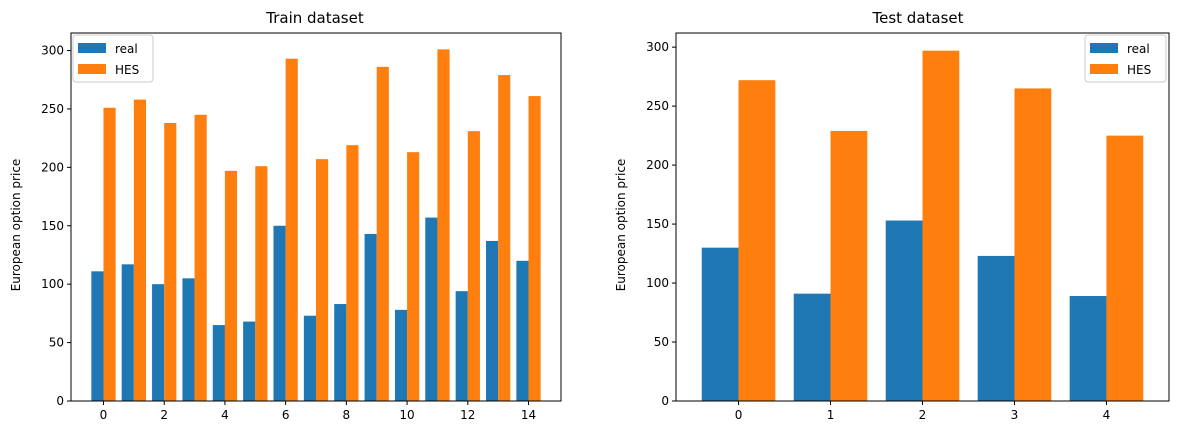  What do you see at coordinates (1104, 48) in the screenshot?
I see `test-legend-swatch-real` at bounding box center [1104, 48].